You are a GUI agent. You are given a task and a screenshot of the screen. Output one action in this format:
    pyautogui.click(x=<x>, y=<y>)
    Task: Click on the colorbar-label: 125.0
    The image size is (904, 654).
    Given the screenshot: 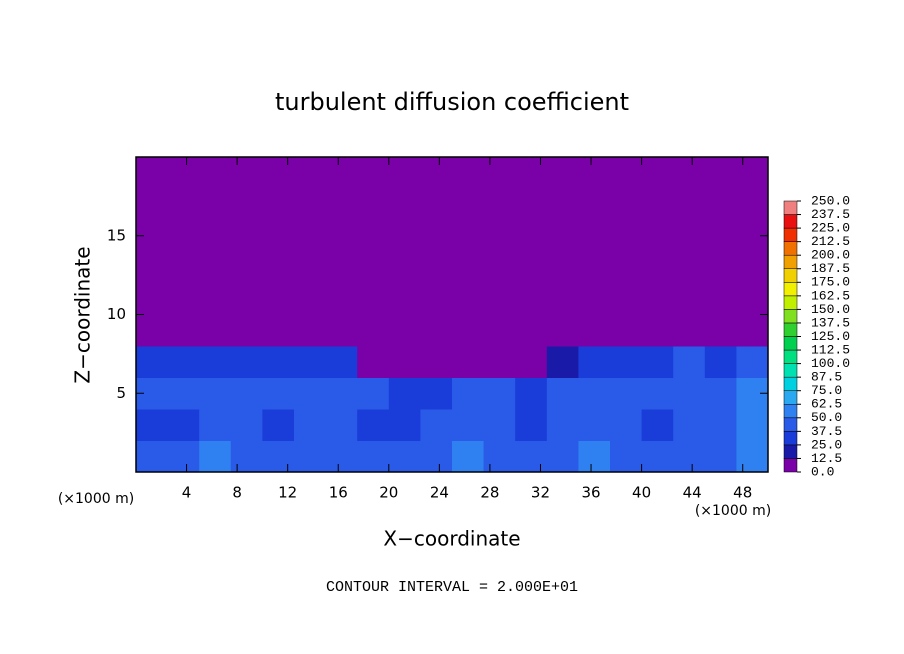 What is the action you would take?
    pyautogui.click(x=830, y=336)
    